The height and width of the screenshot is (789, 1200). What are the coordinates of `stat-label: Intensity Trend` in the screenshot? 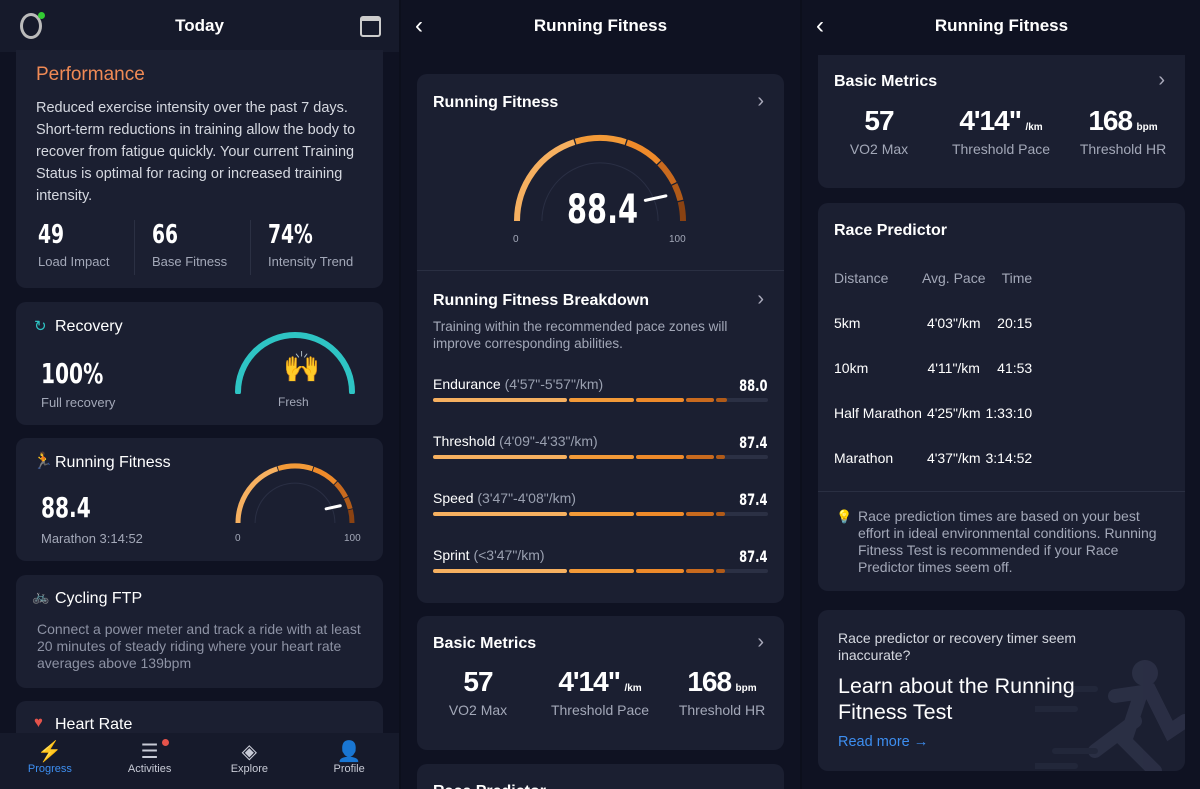 It's located at (311, 261).